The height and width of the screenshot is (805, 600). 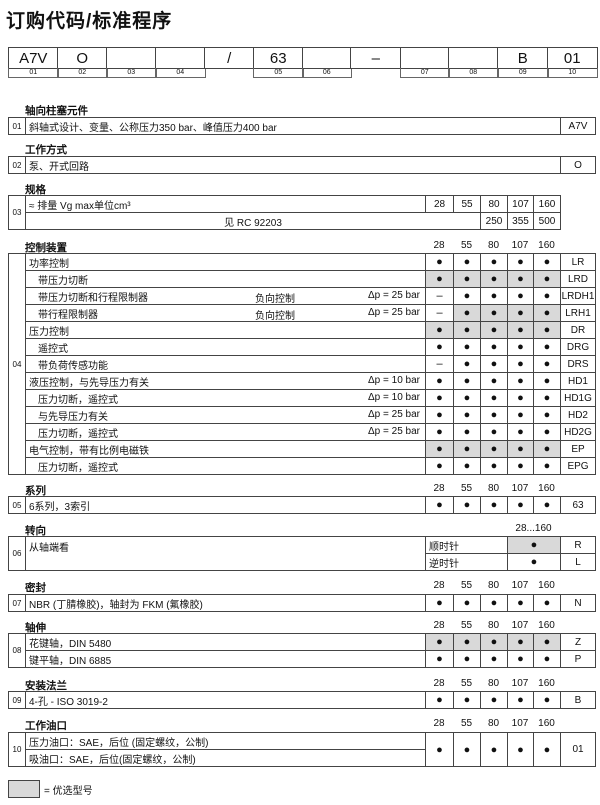 I want to click on code-box-number: 03, so click(x=131, y=73).